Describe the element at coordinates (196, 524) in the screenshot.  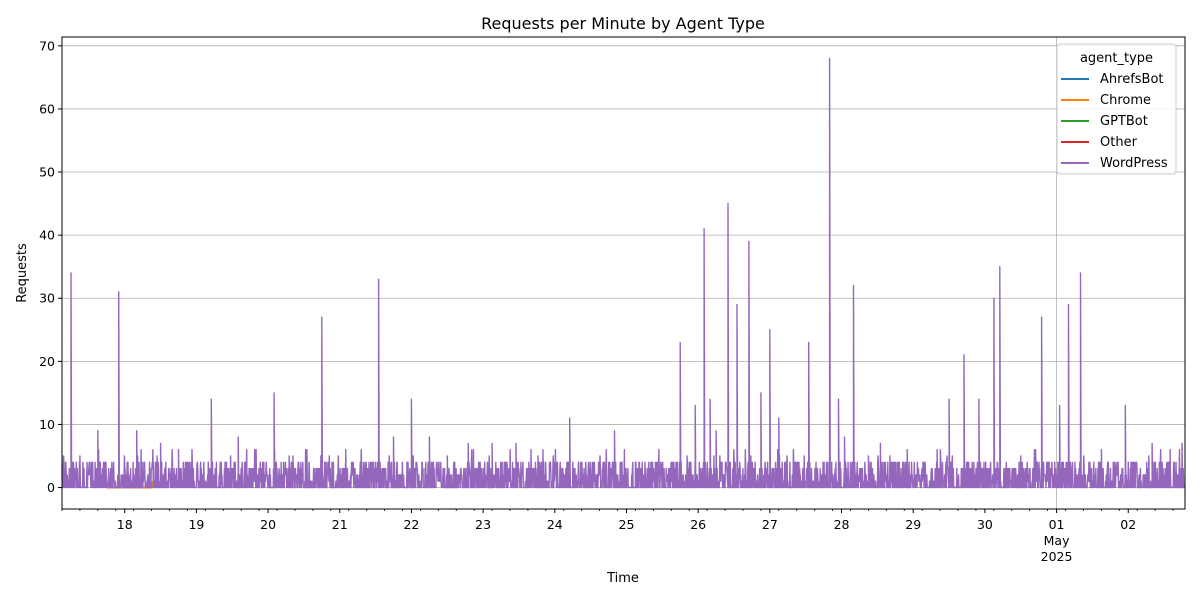
I see `x-tick-label: 19` at that location.